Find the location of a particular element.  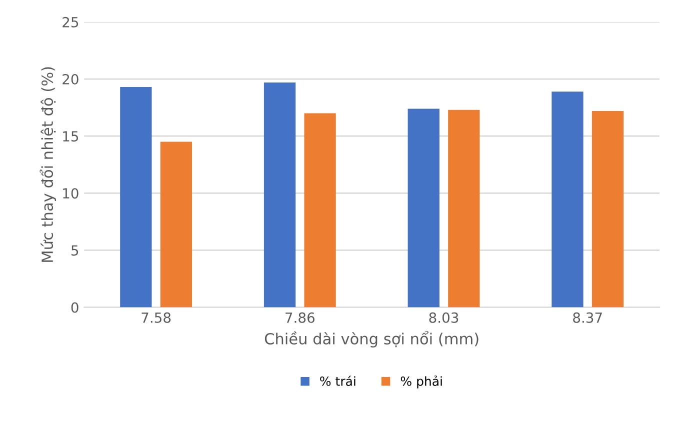

y-tick-label: 0 is located at coordinates (74, 307).